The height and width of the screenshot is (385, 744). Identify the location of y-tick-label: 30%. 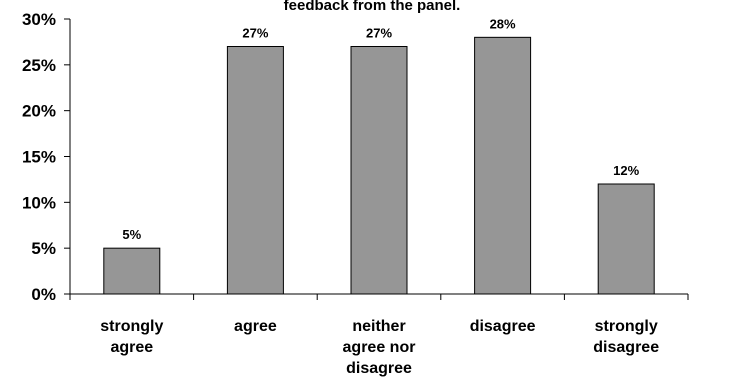
(39, 19).